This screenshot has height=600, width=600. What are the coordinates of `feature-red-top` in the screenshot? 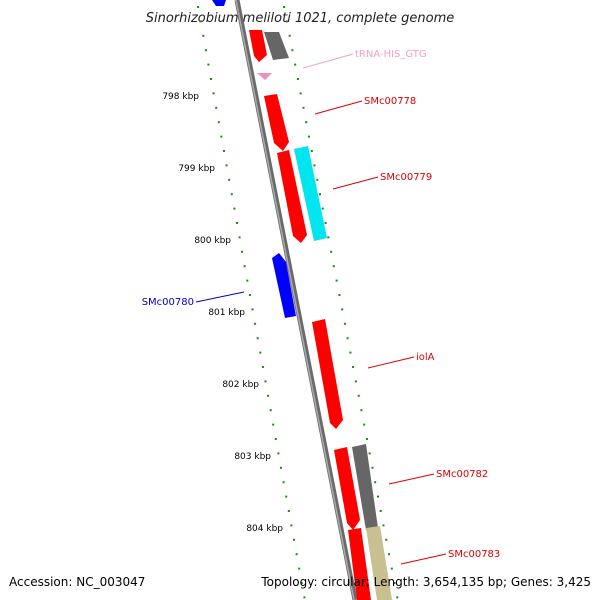 It's located at (258, 46).